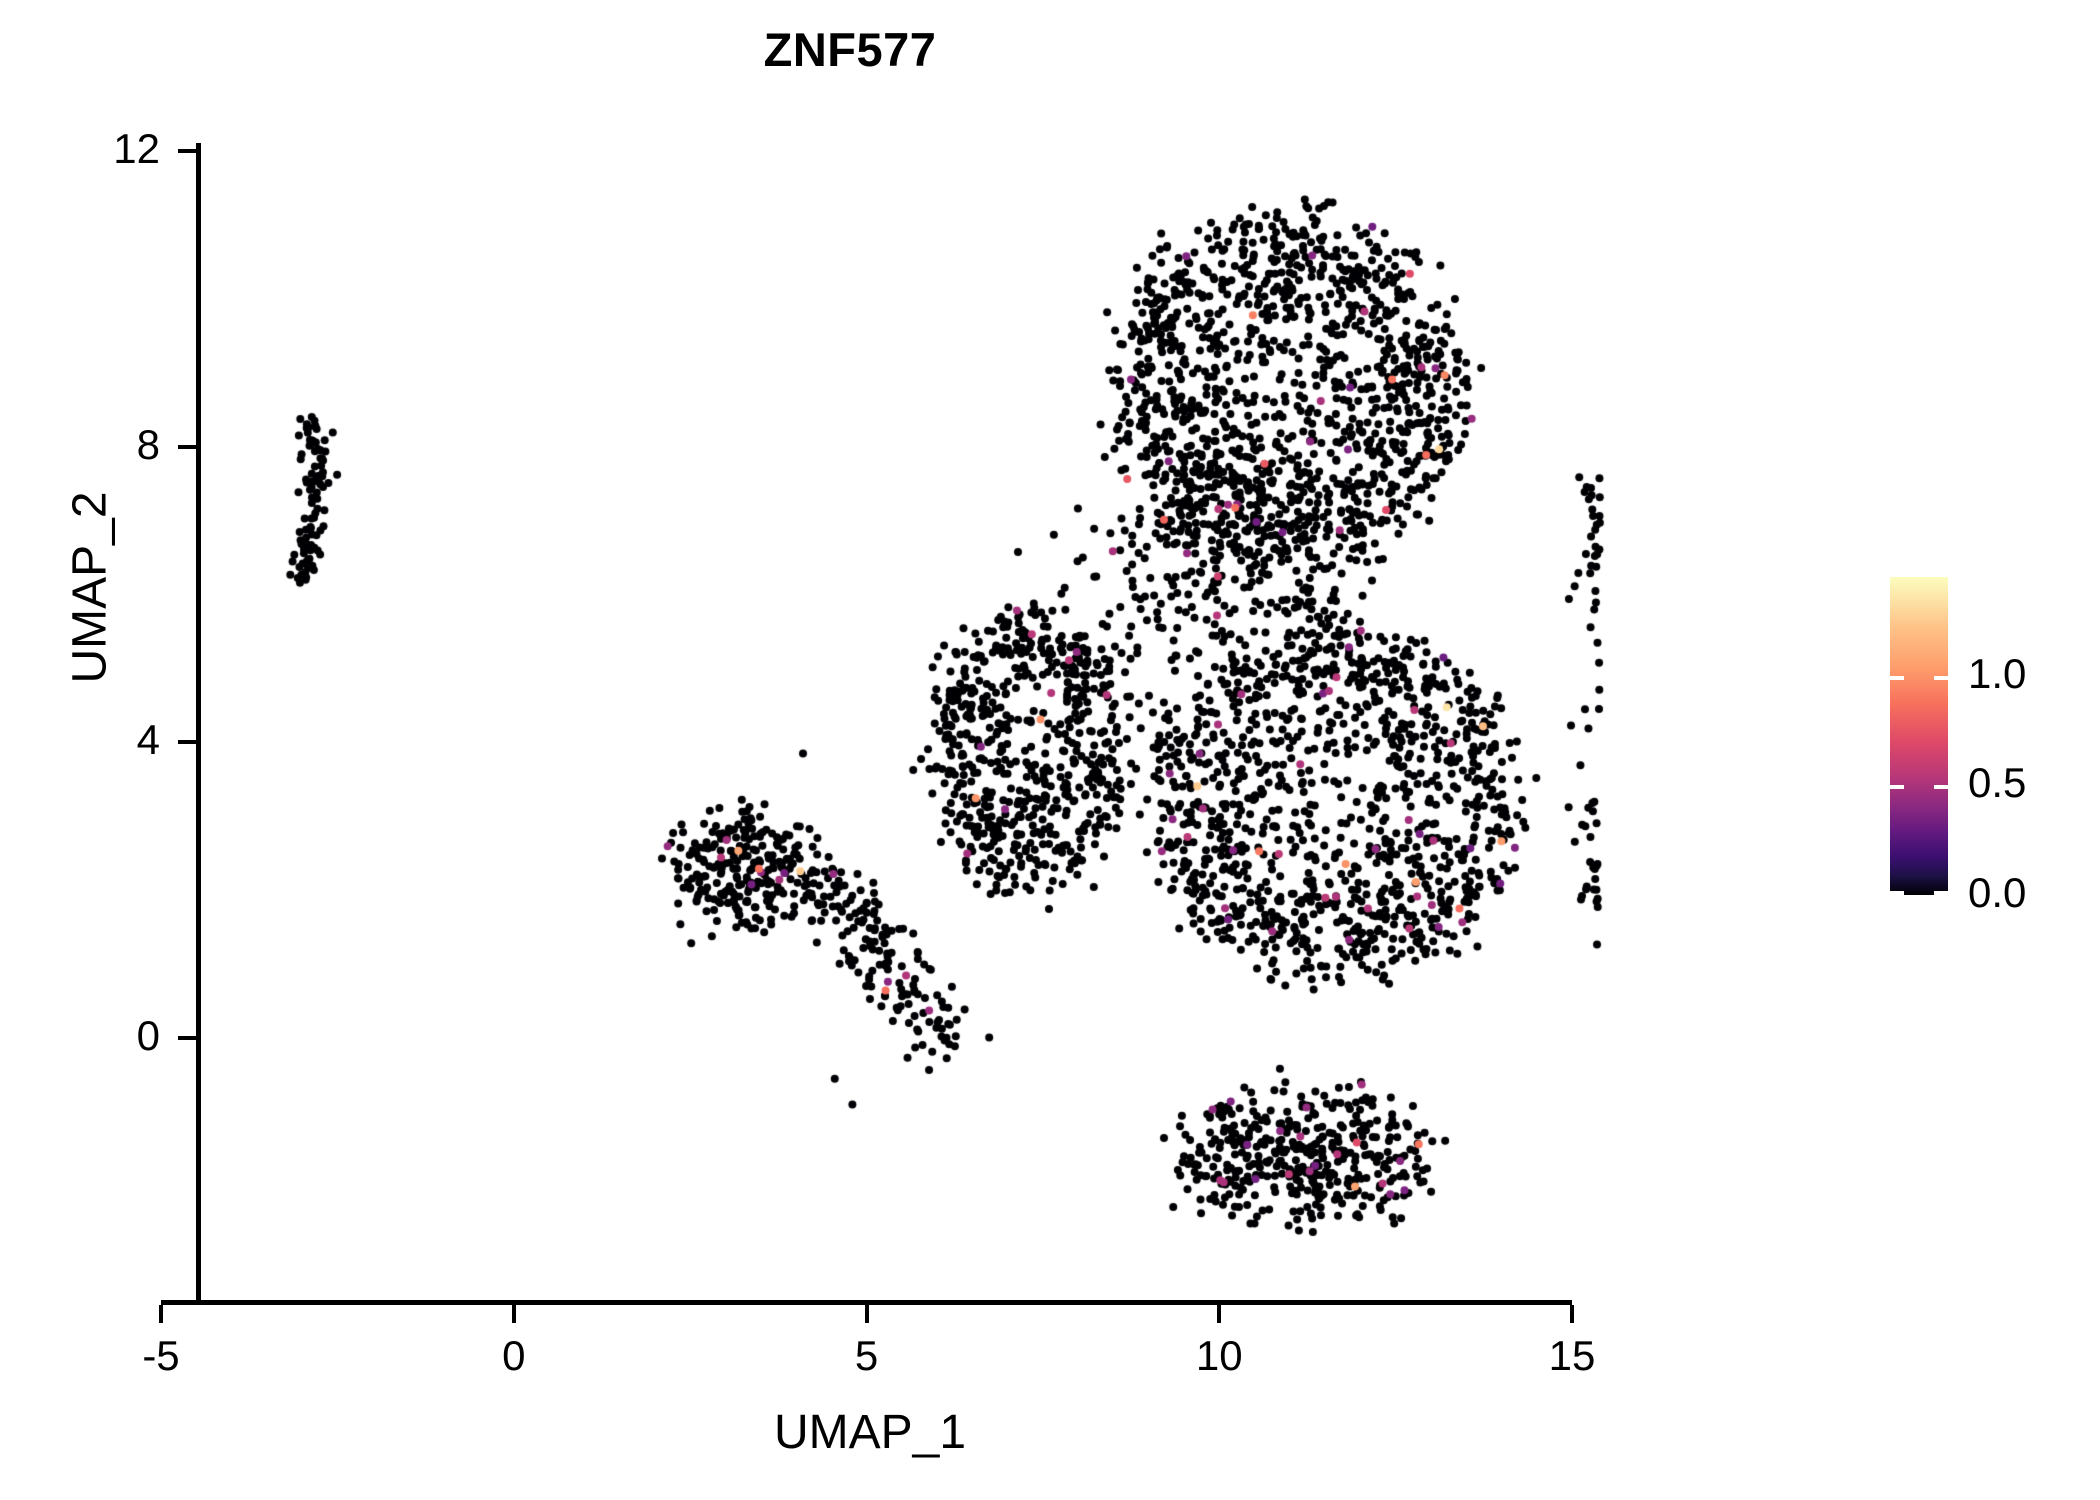 The width and height of the screenshot is (2100, 1500). What do you see at coordinates (1997, 783) in the screenshot?
I see `colorbar-tick-label: 0.5` at bounding box center [1997, 783].